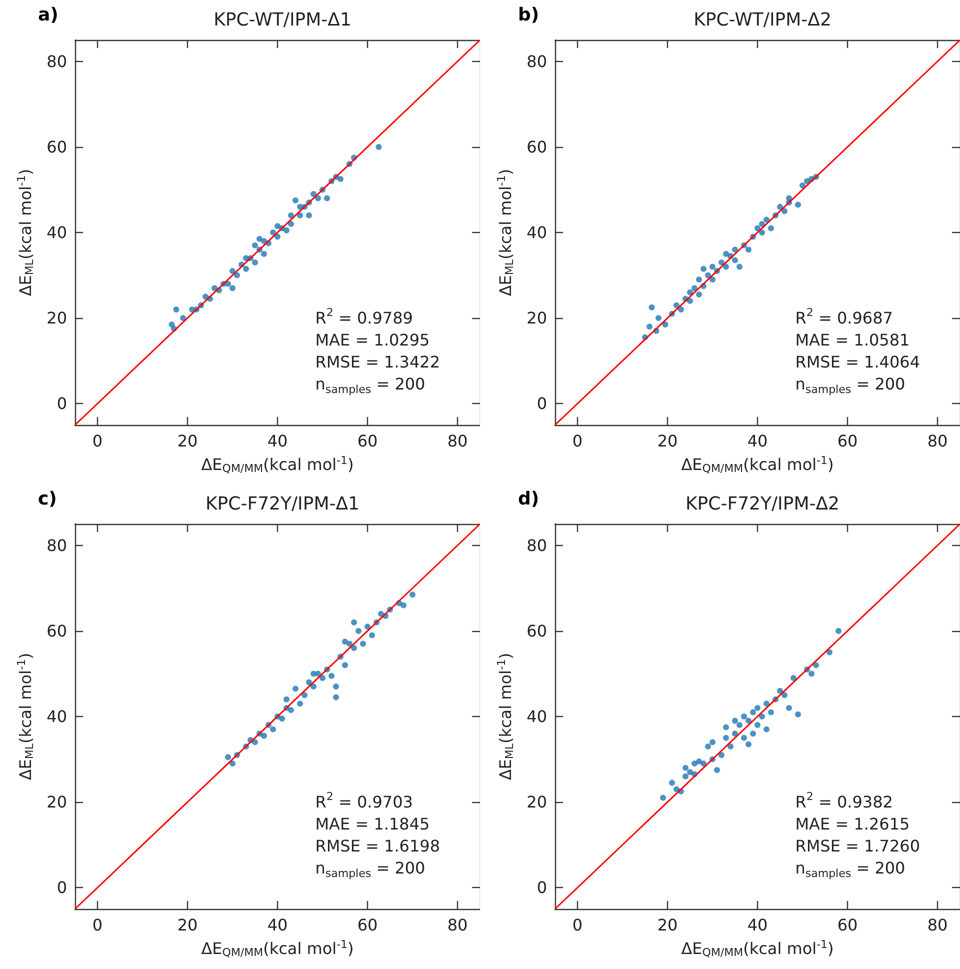 Image resolution: width=960 pixels, height=969 pixels. Describe the element at coordinates (377, 362) in the screenshot. I see `annotation: RMSE = 1.3422` at that location.